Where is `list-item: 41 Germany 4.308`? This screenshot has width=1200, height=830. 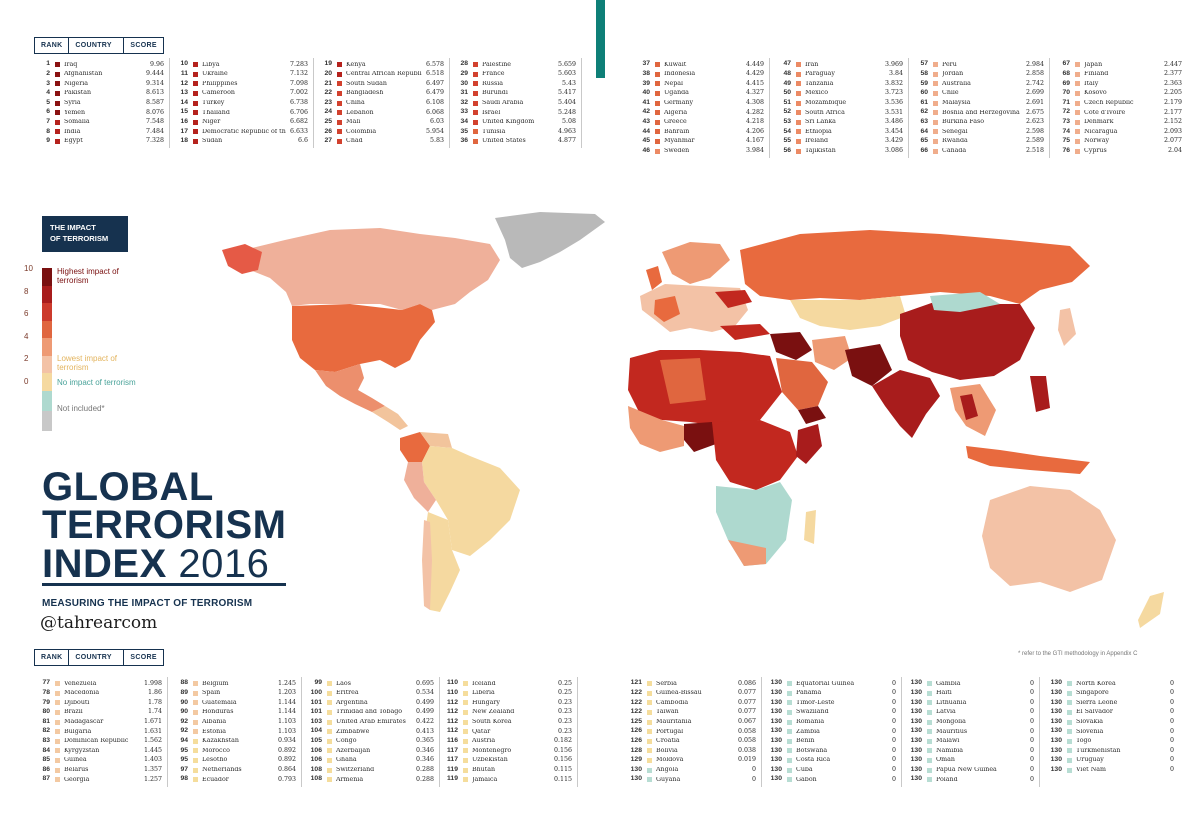
list-item: 41 Germany 4.308 is located at coordinates (699, 103).